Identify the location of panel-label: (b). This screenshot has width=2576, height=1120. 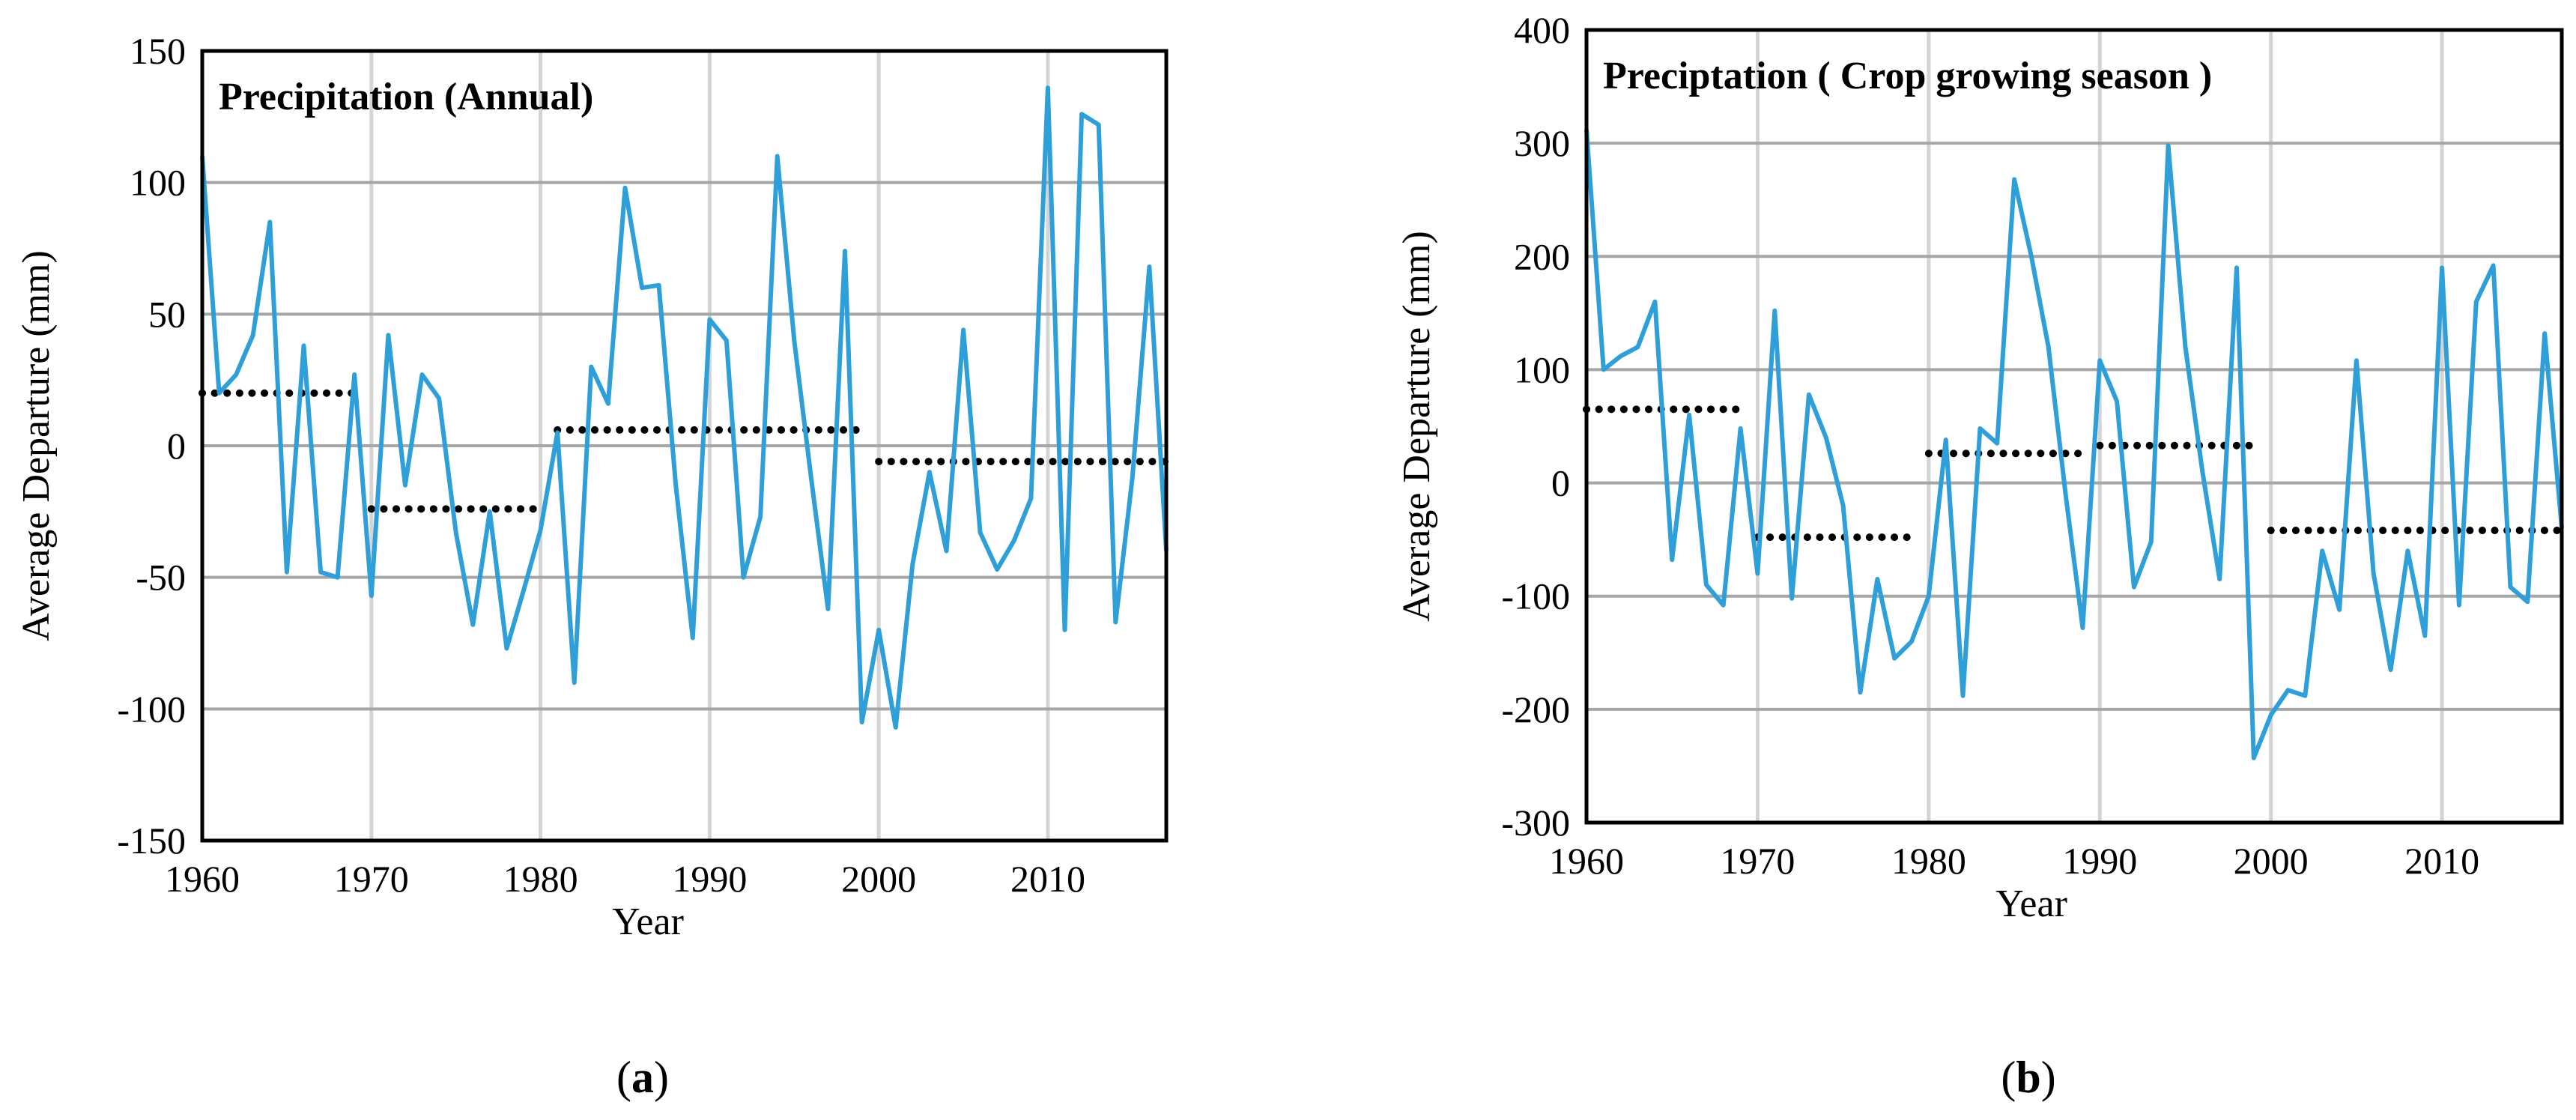
(2028, 1077).